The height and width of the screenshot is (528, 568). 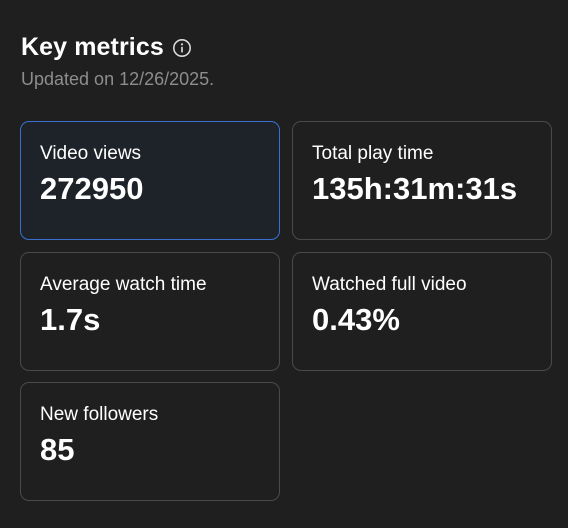 What do you see at coordinates (123, 284) in the screenshot?
I see `metric-label: Average watch time` at bounding box center [123, 284].